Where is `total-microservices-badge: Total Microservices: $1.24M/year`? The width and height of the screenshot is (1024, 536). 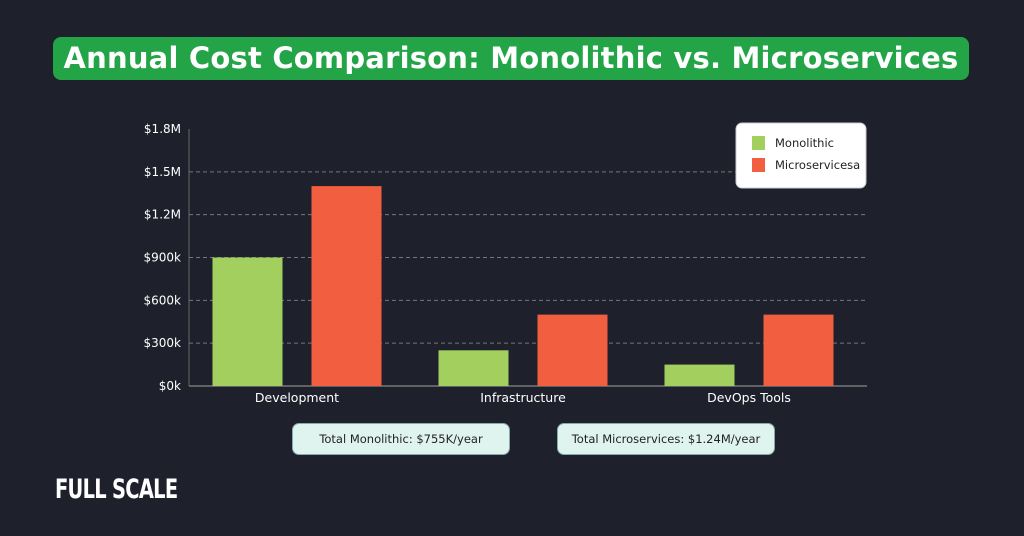 total-microservices-badge: Total Microservices: $1.24M/year is located at coordinates (666, 439).